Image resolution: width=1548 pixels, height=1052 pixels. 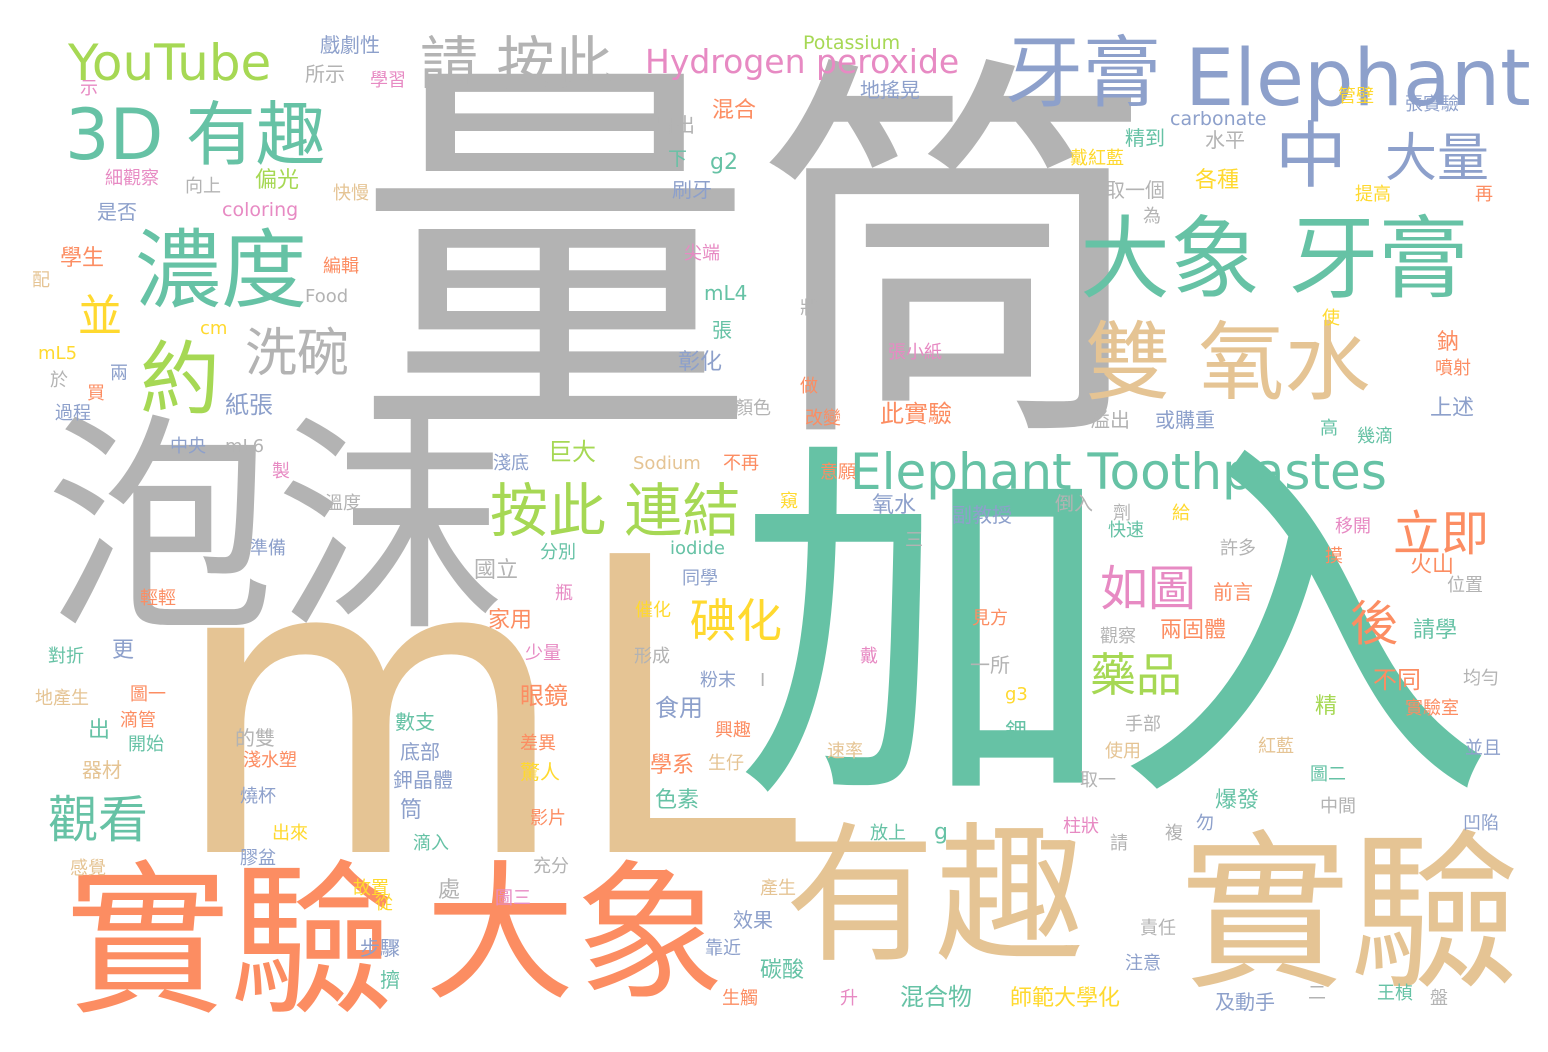 What do you see at coordinates (982, 515) in the screenshot?
I see `word: 副教授` at bounding box center [982, 515].